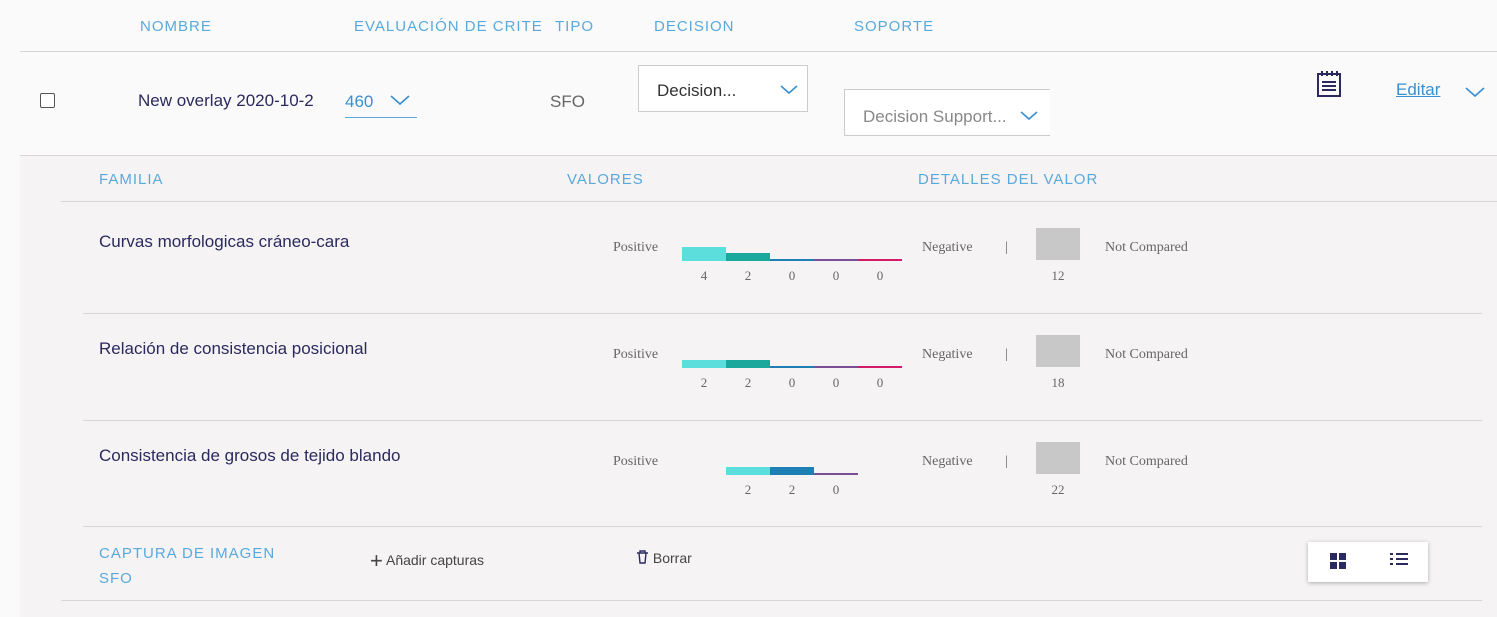 Image resolution: width=1497 pixels, height=617 pixels. Describe the element at coordinates (381, 105) in the screenshot. I see `score-select: 460` at that location.